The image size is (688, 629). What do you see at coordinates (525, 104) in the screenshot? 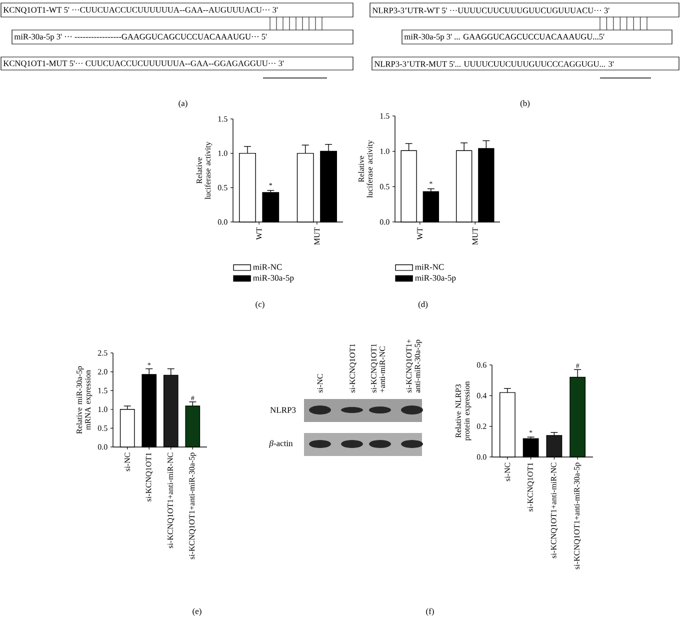
I see `text: (b)` at bounding box center [525, 104].